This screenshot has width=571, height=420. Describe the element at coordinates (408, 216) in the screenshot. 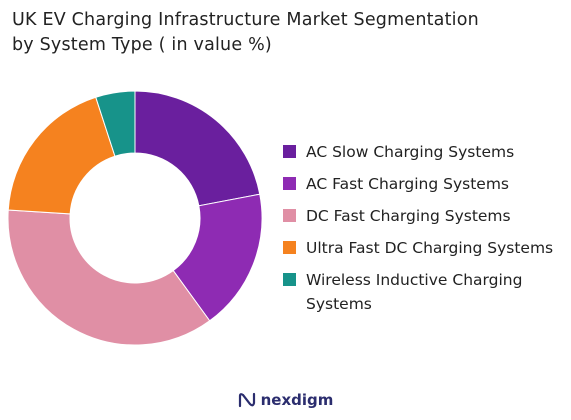

I see `legend-label: DC Fast Charging Systems` at that location.